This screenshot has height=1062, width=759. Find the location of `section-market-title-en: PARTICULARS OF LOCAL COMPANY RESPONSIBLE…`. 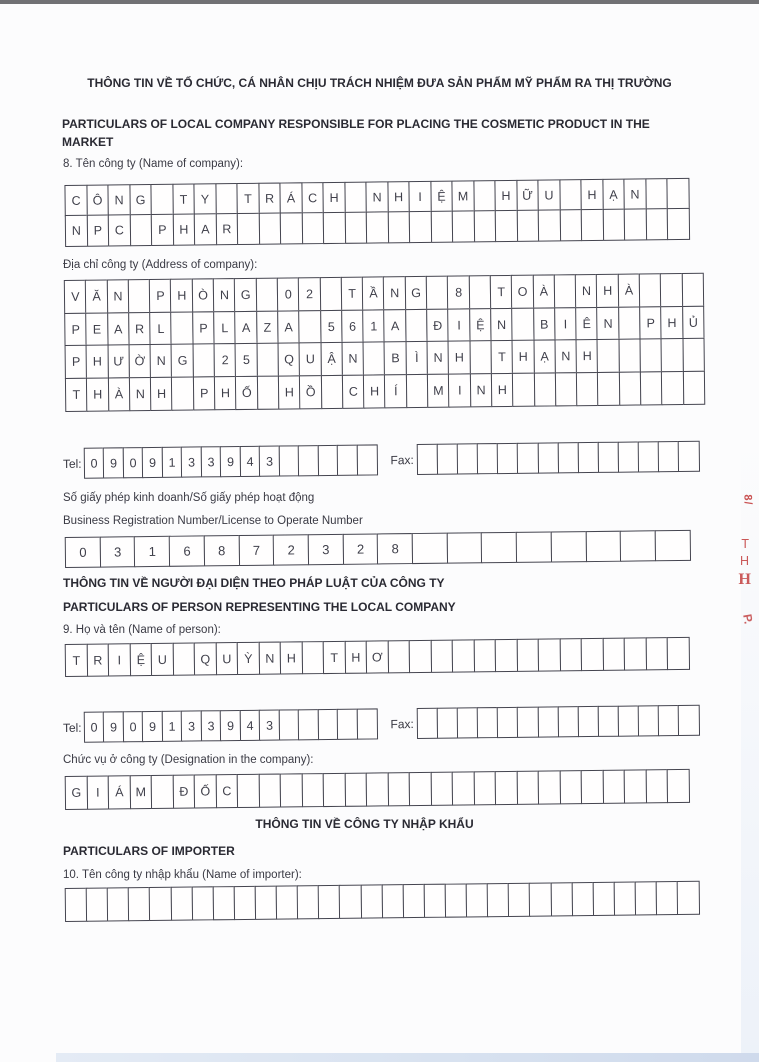

section-market-title-en: PARTICULARS OF LOCAL COMPANY RESPONSIBLE… is located at coordinates (356, 133).